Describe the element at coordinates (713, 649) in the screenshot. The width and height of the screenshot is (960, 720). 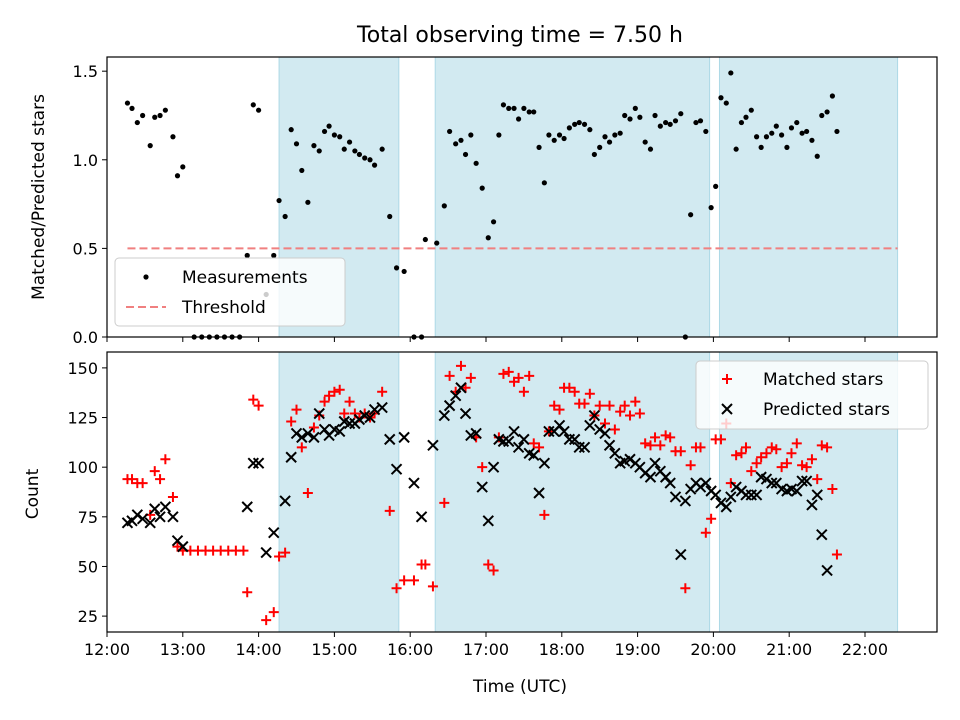
I see `x-tick-label: 20:00` at that location.